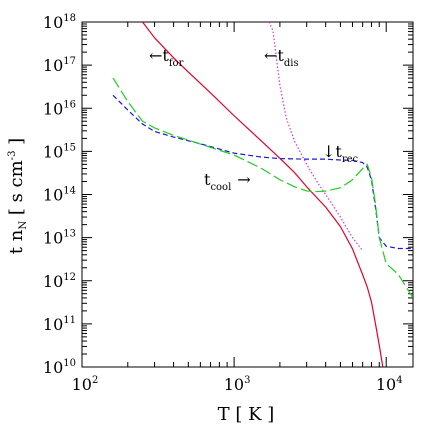  I want to click on y-tick-label: 1018, so click(59, 22).